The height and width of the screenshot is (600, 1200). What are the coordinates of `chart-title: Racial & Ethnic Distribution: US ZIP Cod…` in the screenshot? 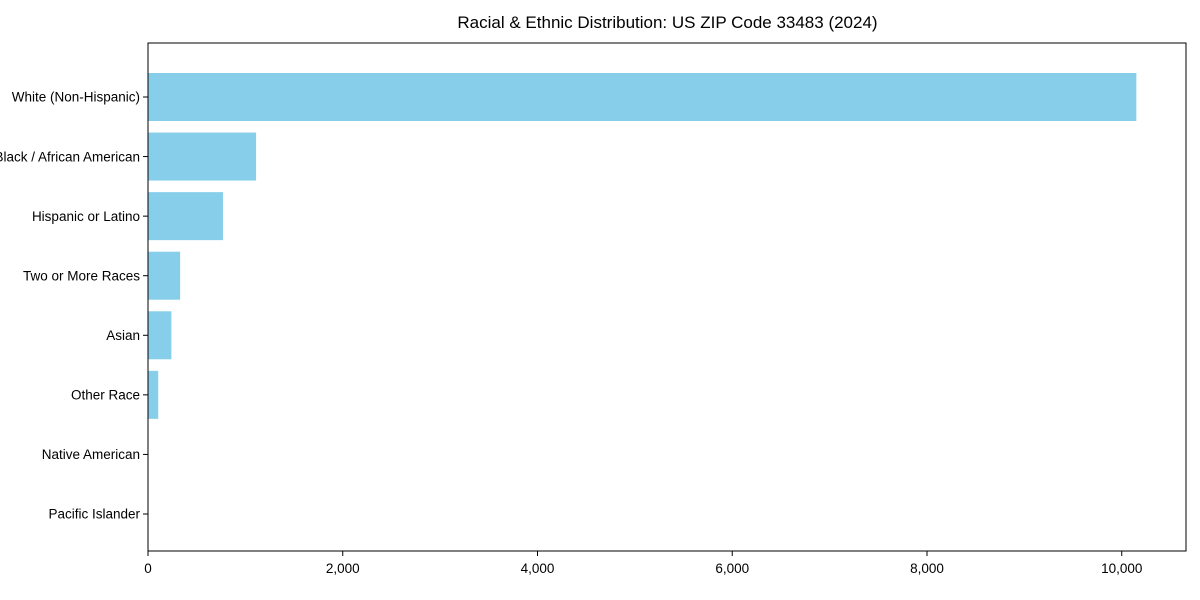 It's located at (667, 22).